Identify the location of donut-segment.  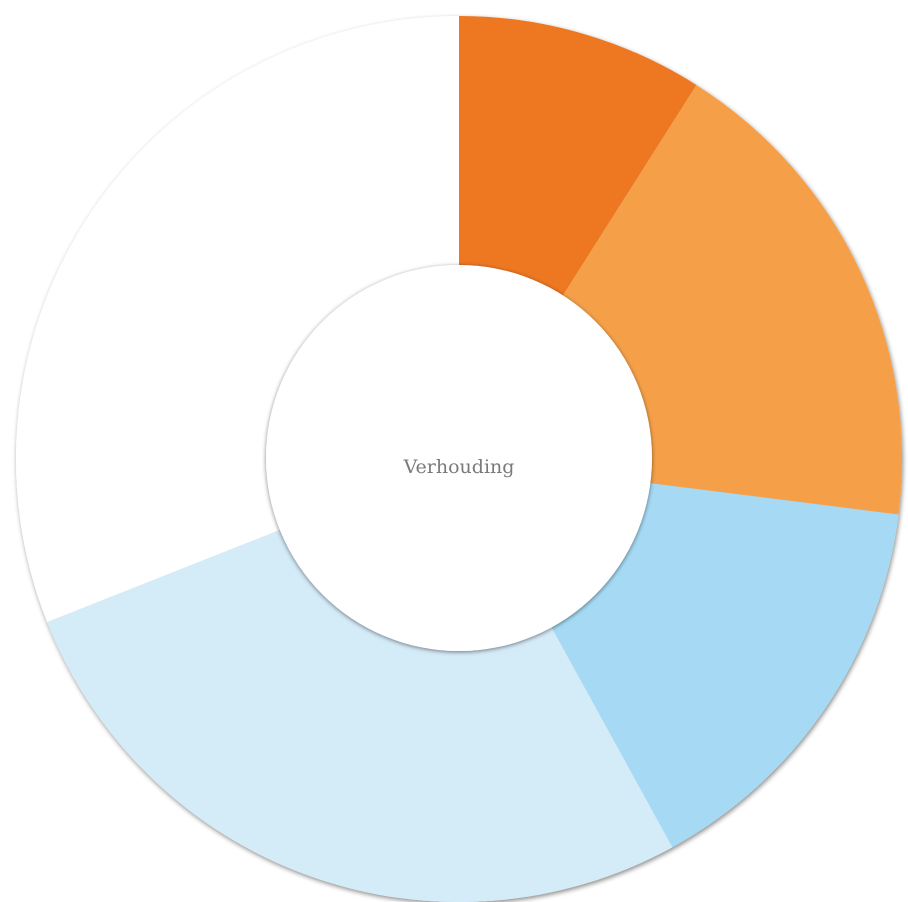
(578, 157).